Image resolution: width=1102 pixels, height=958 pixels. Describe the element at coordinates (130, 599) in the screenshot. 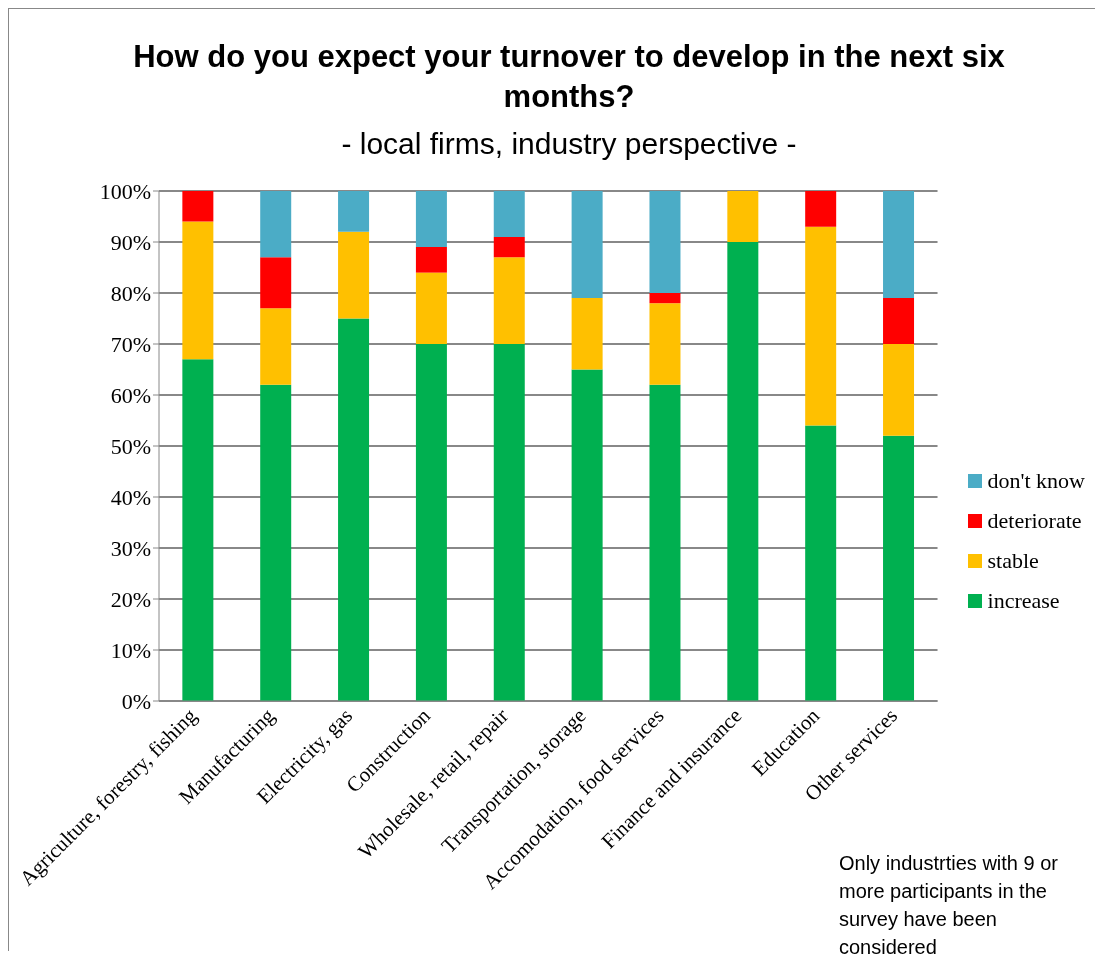

I see `y-tick-label: 20%` at that location.